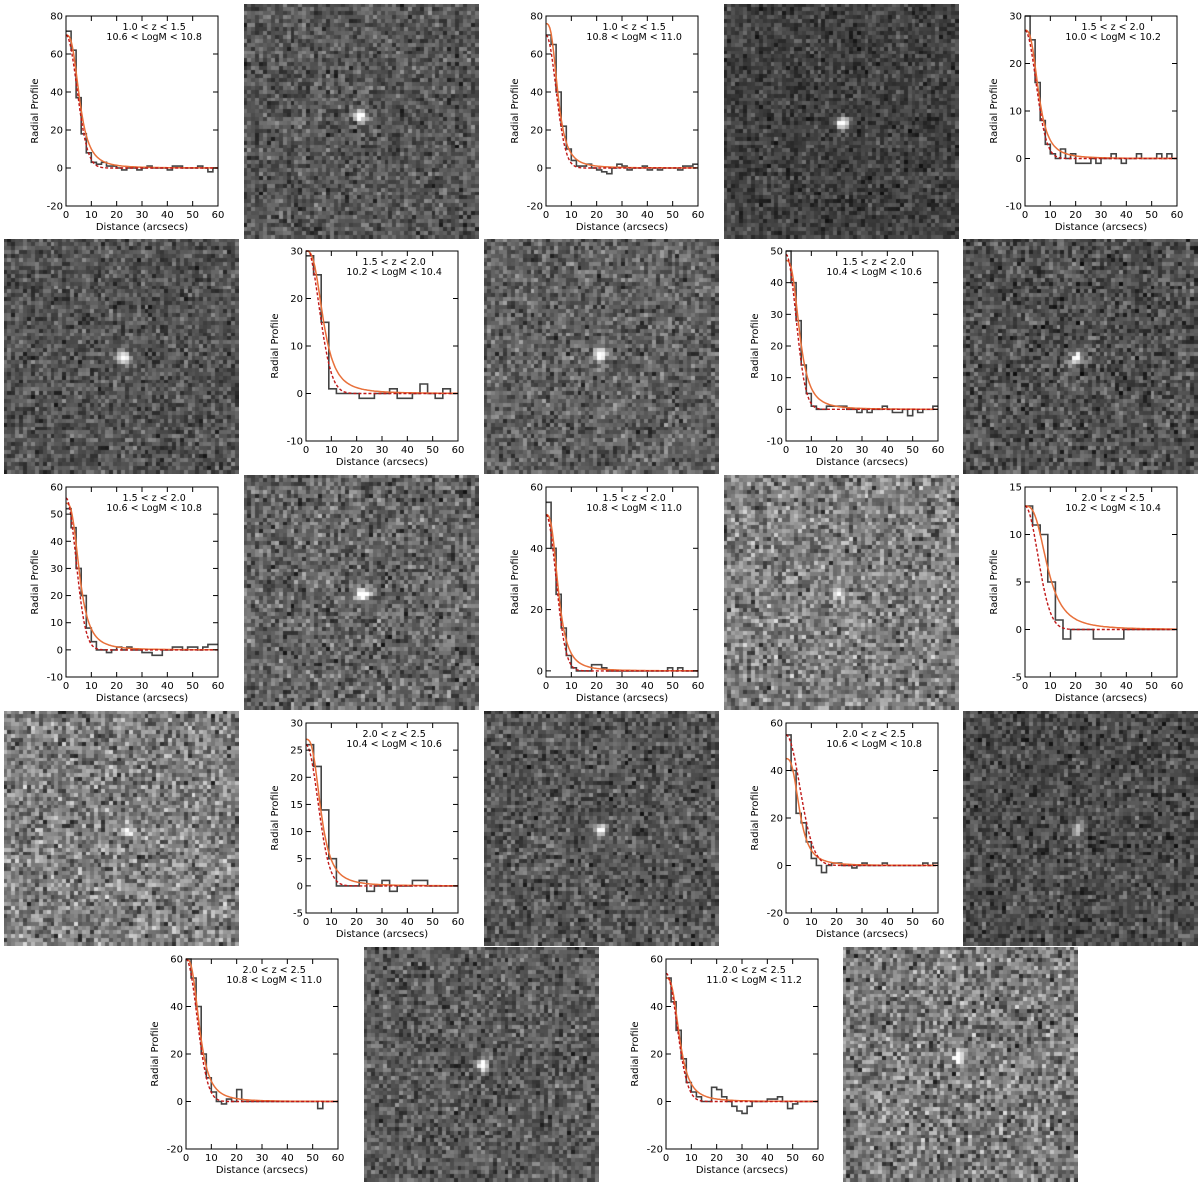  I want to click on y-tick-label: 60, so click(176, 960).